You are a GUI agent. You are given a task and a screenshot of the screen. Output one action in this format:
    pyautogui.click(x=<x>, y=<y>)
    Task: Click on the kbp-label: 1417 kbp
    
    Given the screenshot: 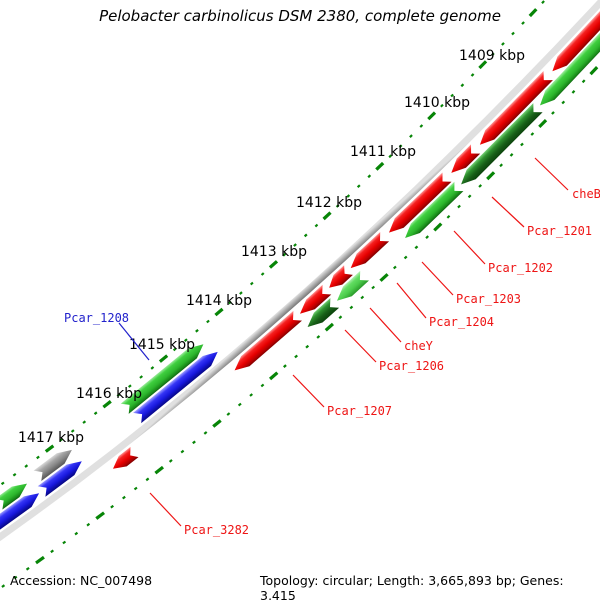 What is the action you would take?
    pyautogui.click(x=51, y=438)
    